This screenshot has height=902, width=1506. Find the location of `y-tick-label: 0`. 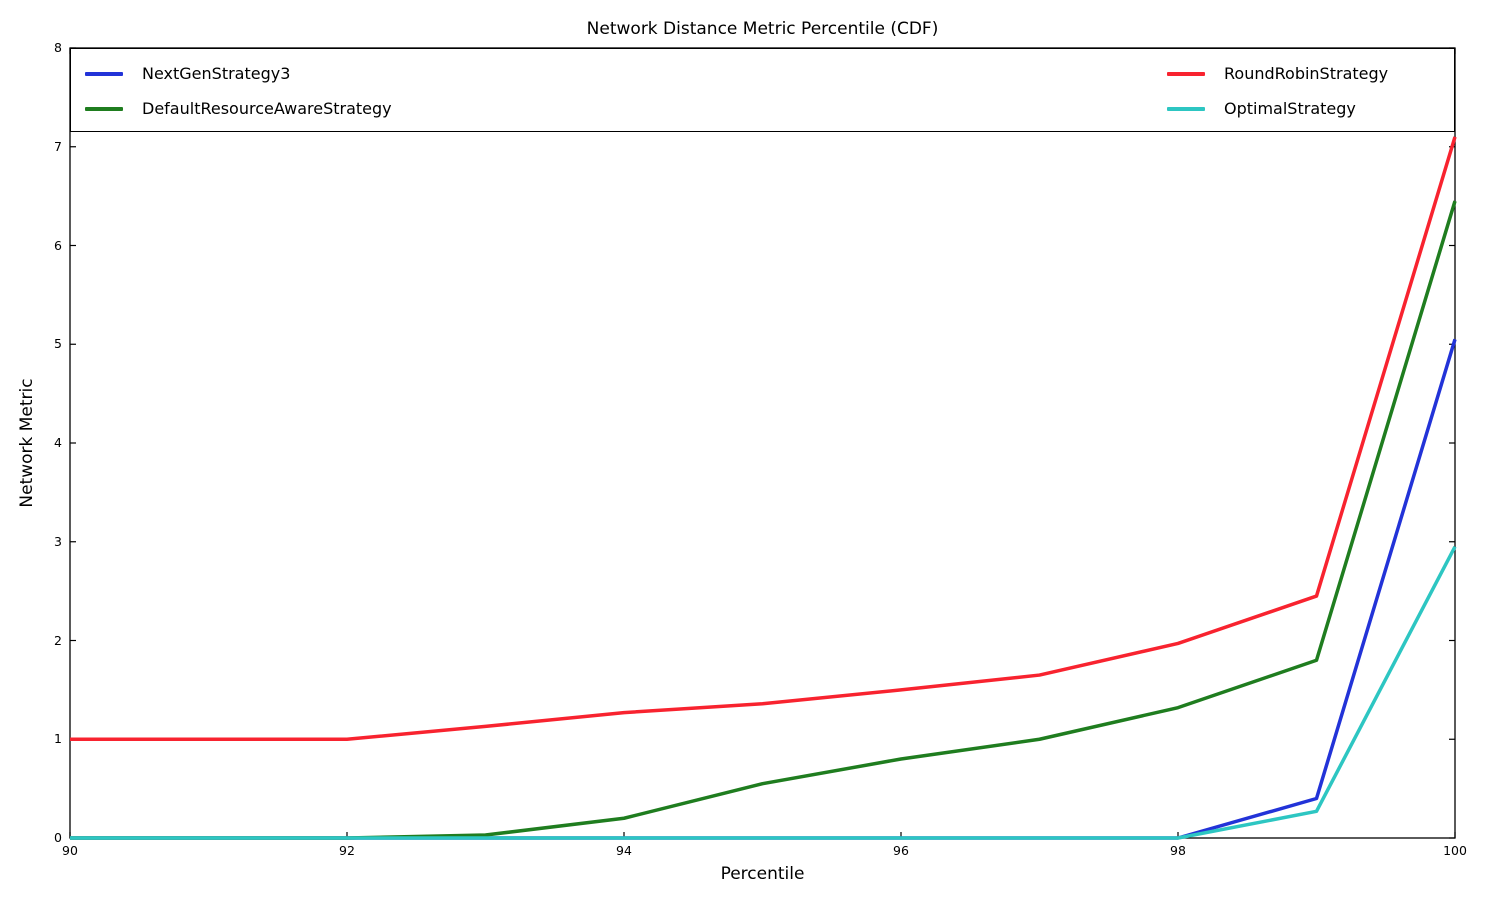

y-tick-label: 0 is located at coordinates (58, 837).